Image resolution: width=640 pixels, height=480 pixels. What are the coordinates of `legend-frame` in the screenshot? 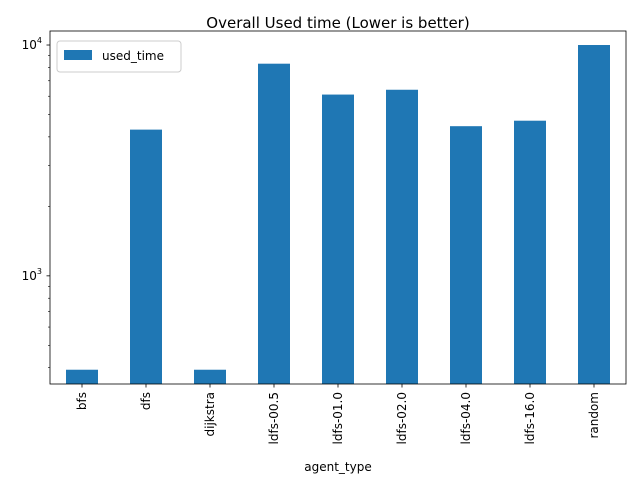 It's located at (119, 56).